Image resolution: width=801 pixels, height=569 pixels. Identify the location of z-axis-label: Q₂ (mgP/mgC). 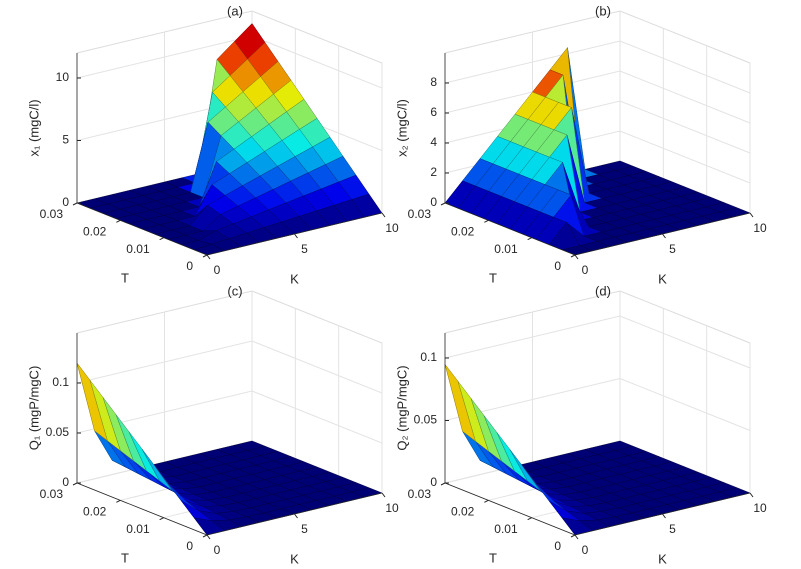
(401, 407).